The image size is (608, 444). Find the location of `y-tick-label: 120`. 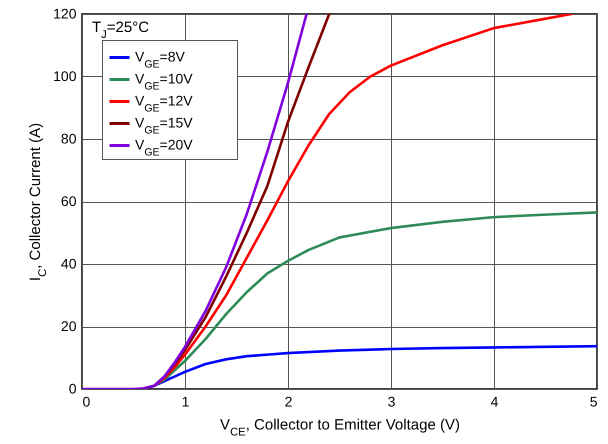

y-tick-label: 120 is located at coordinates (65, 14).